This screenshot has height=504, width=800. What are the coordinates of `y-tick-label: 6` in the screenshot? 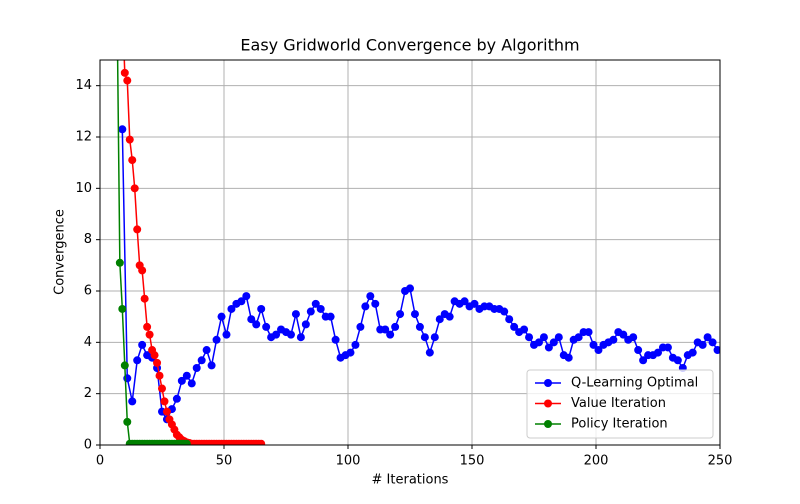 It's located at (88, 291).